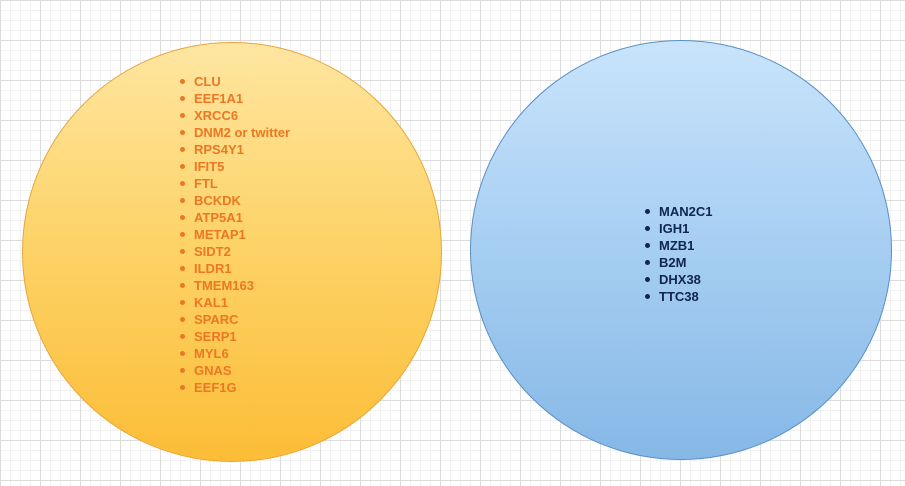 Image resolution: width=905 pixels, height=486 pixels. What do you see at coordinates (235, 166) in the screenshot?
I see `left-gene-item: IFIT5` at bounding box center [235, 166].